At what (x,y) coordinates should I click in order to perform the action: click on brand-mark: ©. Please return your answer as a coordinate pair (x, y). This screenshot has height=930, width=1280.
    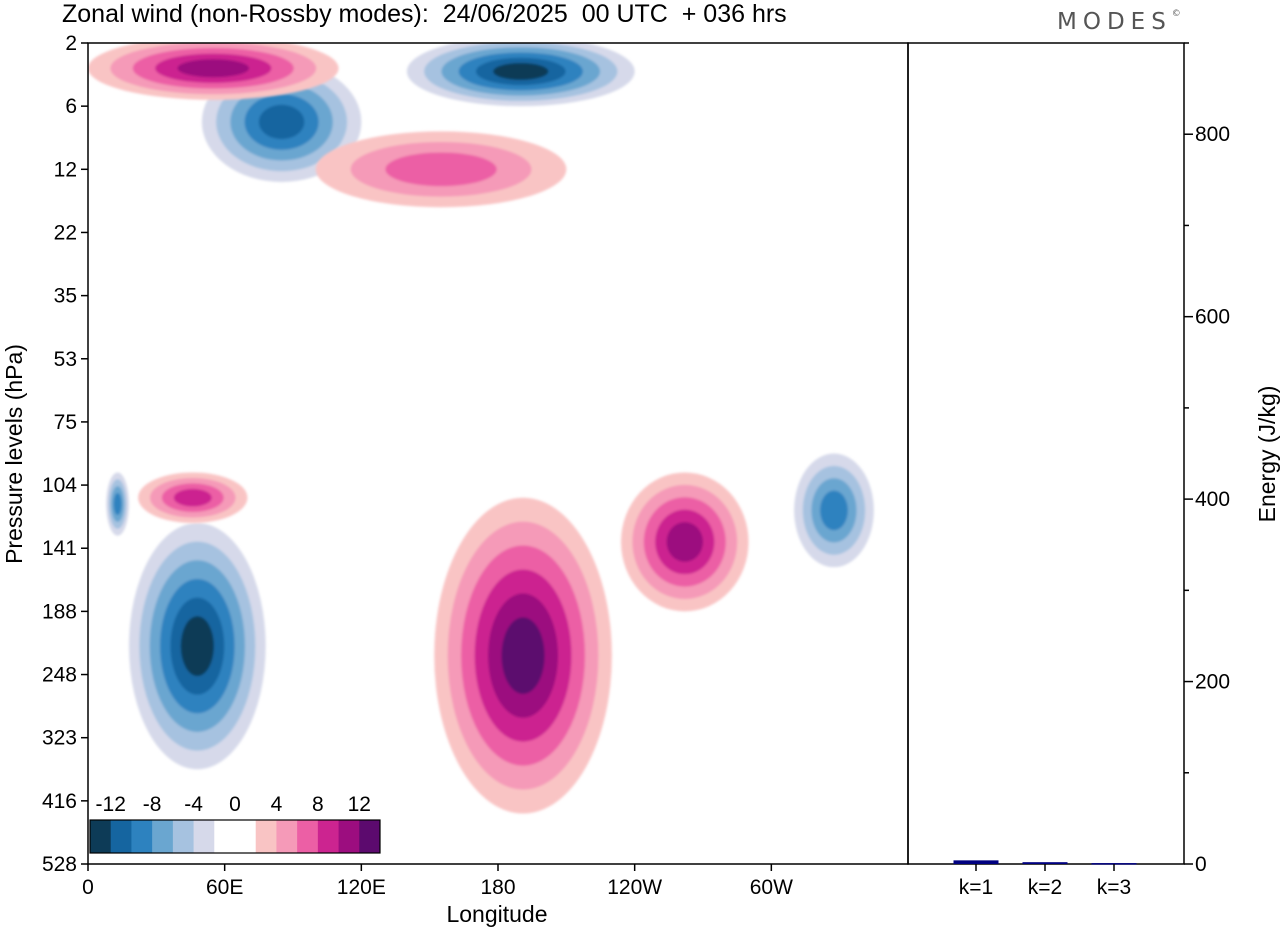
    Looking at the image, I should click on (1176, 14).